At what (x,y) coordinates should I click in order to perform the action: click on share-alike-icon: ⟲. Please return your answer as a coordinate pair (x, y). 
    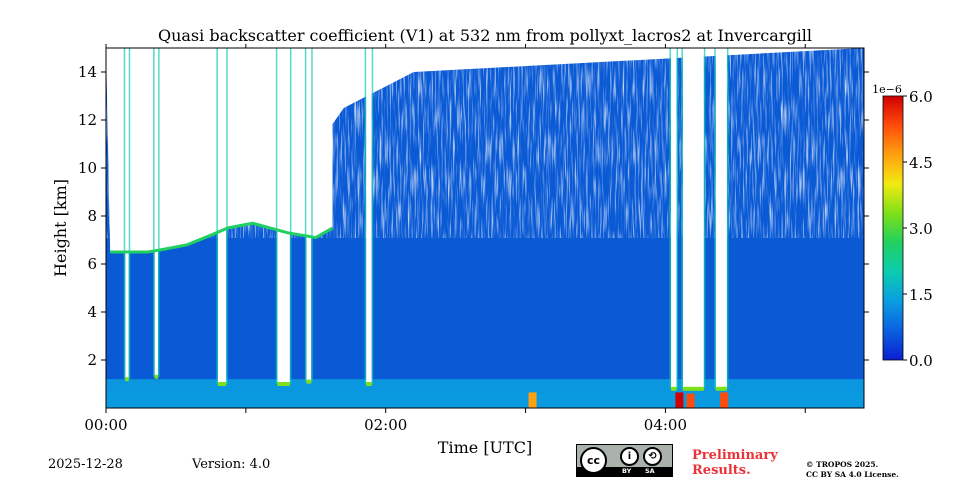
    Looking at the image, I should click on (652, 456).